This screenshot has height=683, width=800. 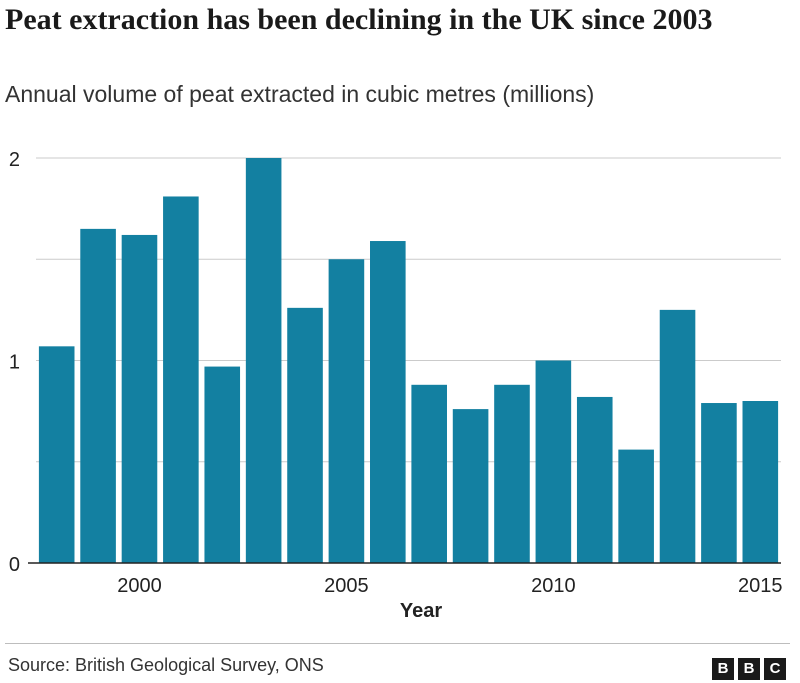 I want to click on x-tick-label: 2000, so click(x=139, y=586).